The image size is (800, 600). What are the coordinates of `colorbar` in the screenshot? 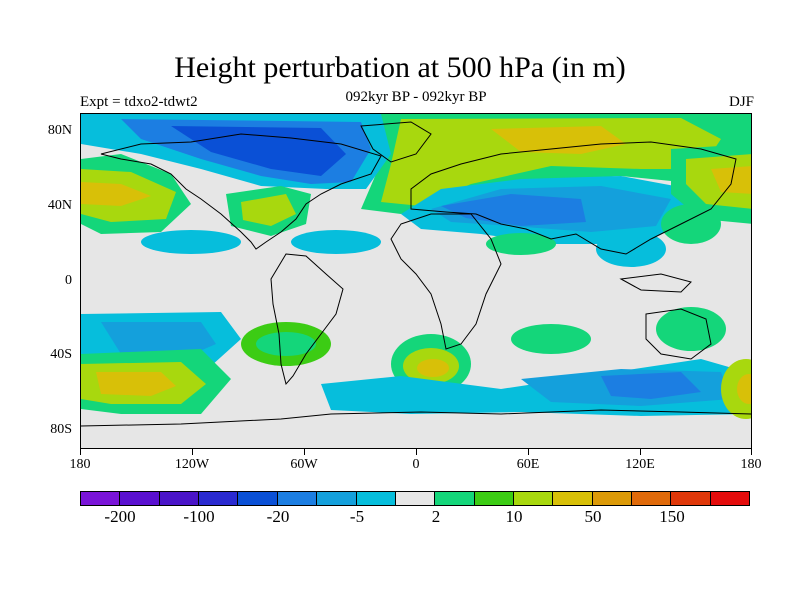 It's located at (415, 498).